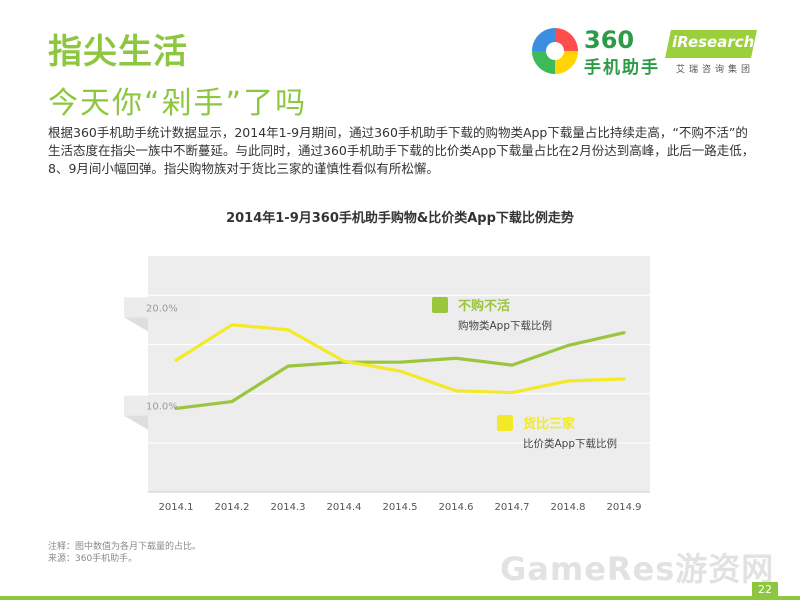  Describe the element at coordinates (288, 507) in the screenshot. I see `x-tick-label-2: 2014.3` at that location.